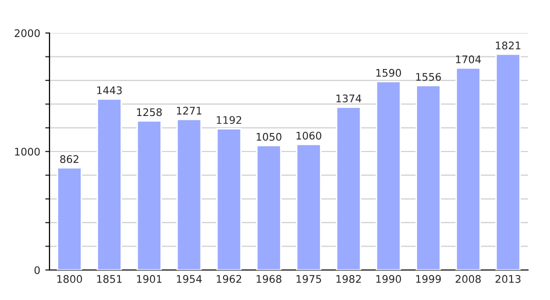 The image size is (550, 300). What do you see at coordinates (37, 270) in the screenshot?
I see `y-tick-label: 0` at bounding box center [37, 270].